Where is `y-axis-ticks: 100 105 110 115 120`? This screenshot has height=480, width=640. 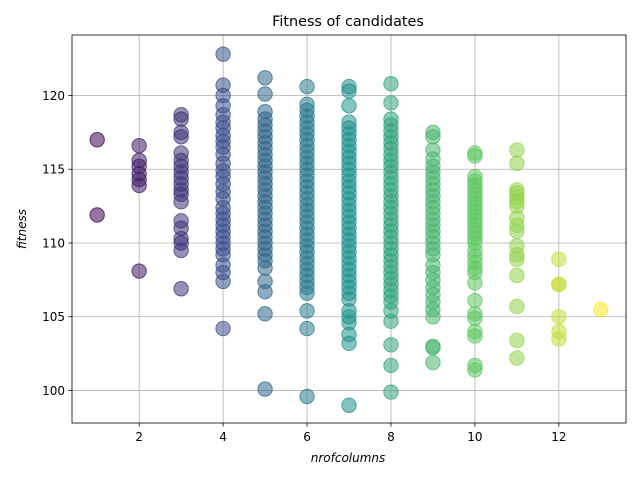 y-axis-ticks: 100 105 110 115 120 is located at coordinates (57, 243).